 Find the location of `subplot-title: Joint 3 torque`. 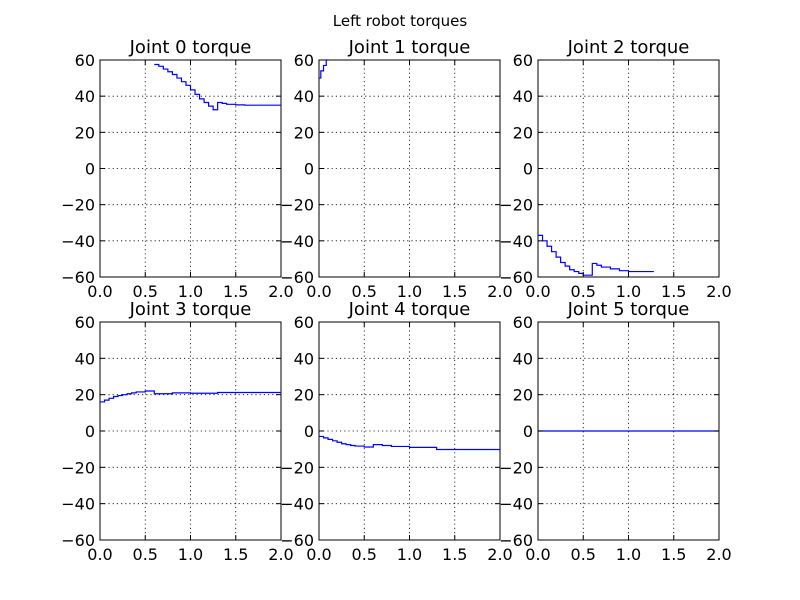

subplot-title: Joint 3 torque is located at coordinates (190, 309).